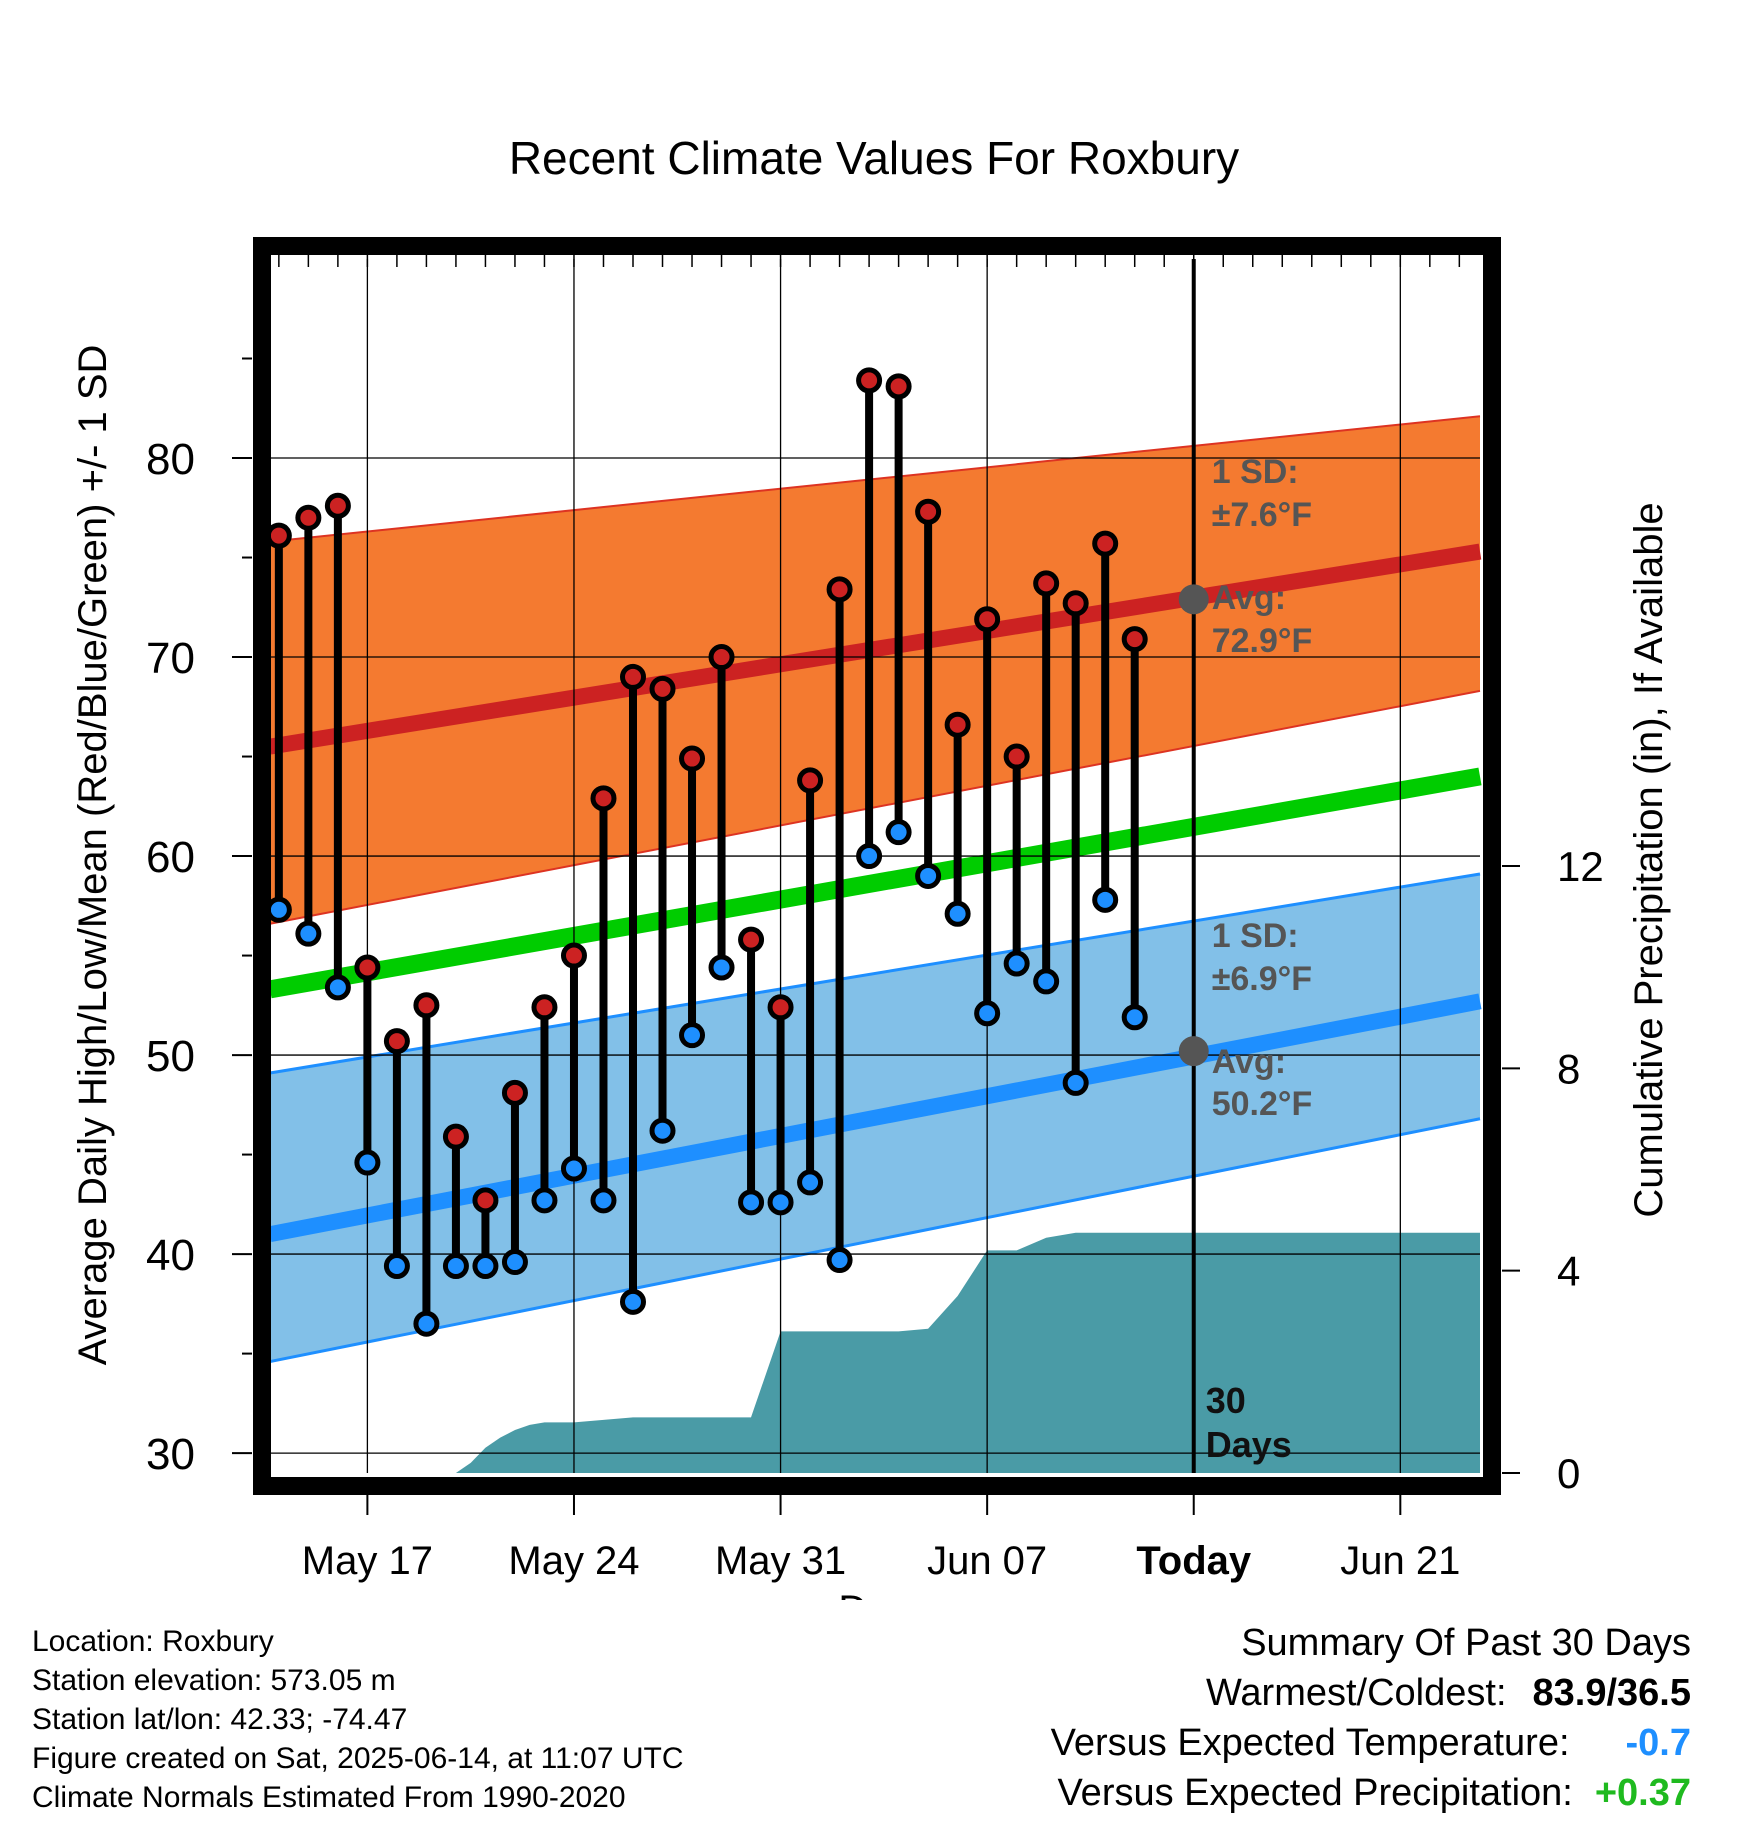 The height and width of the screenshot is (1828, 1748). I want to click on precip-label: Versus Expected Precipitation:, so click(1315, 1793).